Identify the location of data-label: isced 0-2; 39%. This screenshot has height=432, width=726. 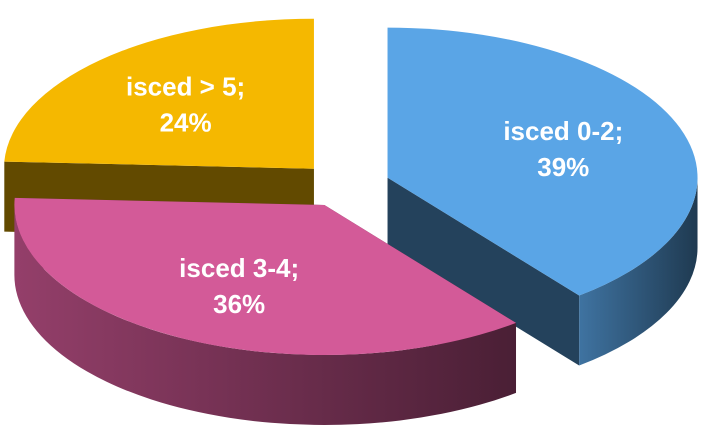
(563, 149).